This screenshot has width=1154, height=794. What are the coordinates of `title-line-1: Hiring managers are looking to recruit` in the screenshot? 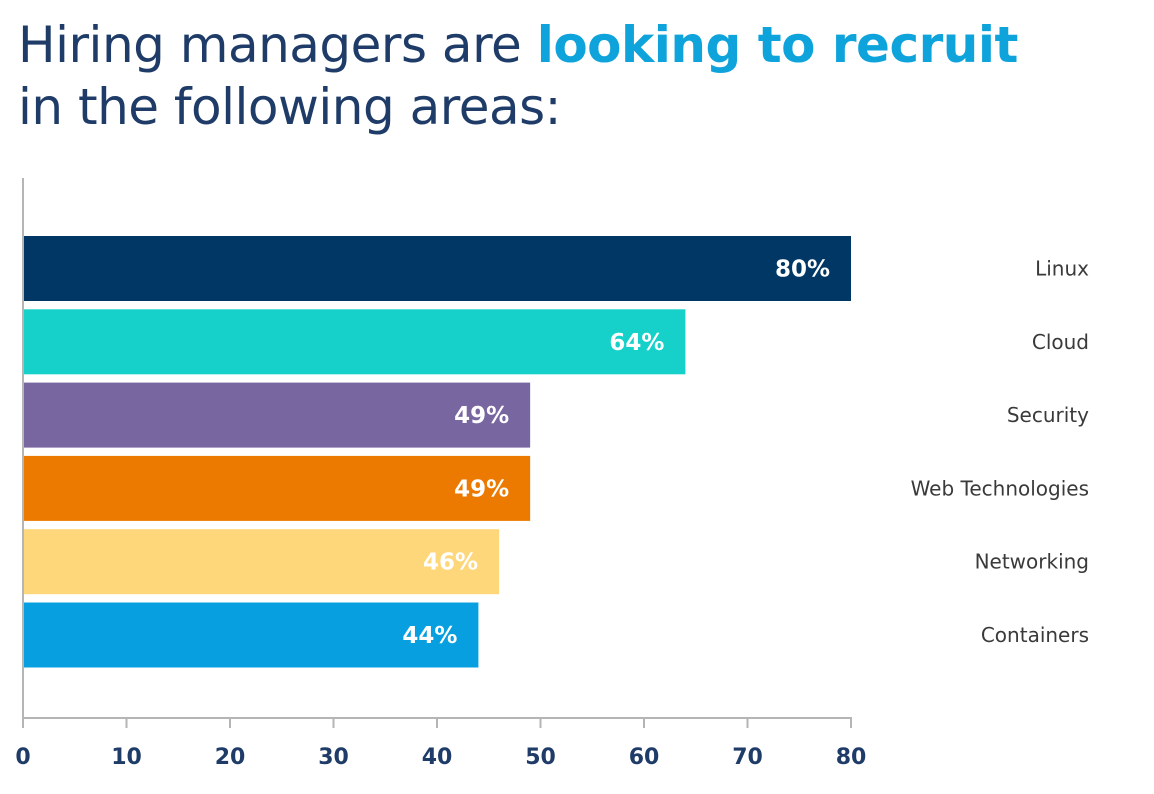 It's located at (518, 45).